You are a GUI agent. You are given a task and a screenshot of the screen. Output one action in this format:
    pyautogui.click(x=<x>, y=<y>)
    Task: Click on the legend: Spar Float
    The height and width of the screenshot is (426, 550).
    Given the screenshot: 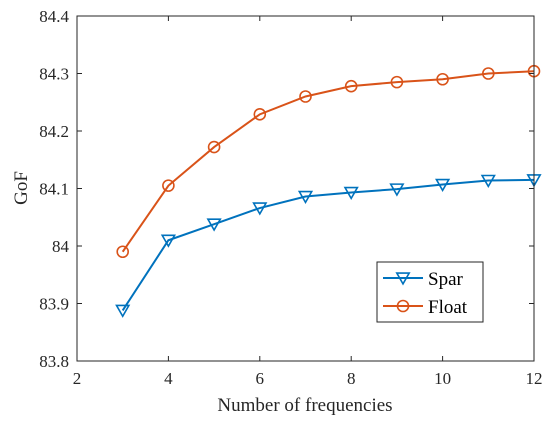 What is the action you would take?
    pyautogui.click(x=430, y=292)
    